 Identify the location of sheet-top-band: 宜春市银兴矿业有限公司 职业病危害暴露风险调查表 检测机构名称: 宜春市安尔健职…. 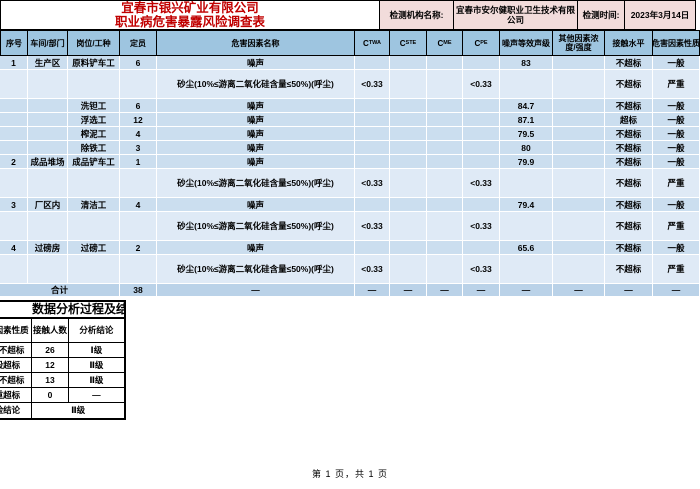
(348, 15).